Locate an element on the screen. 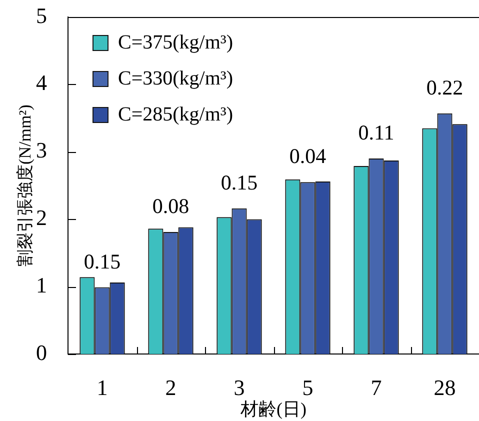  y-tick-label: 2 is located at coordinates (41, 217).